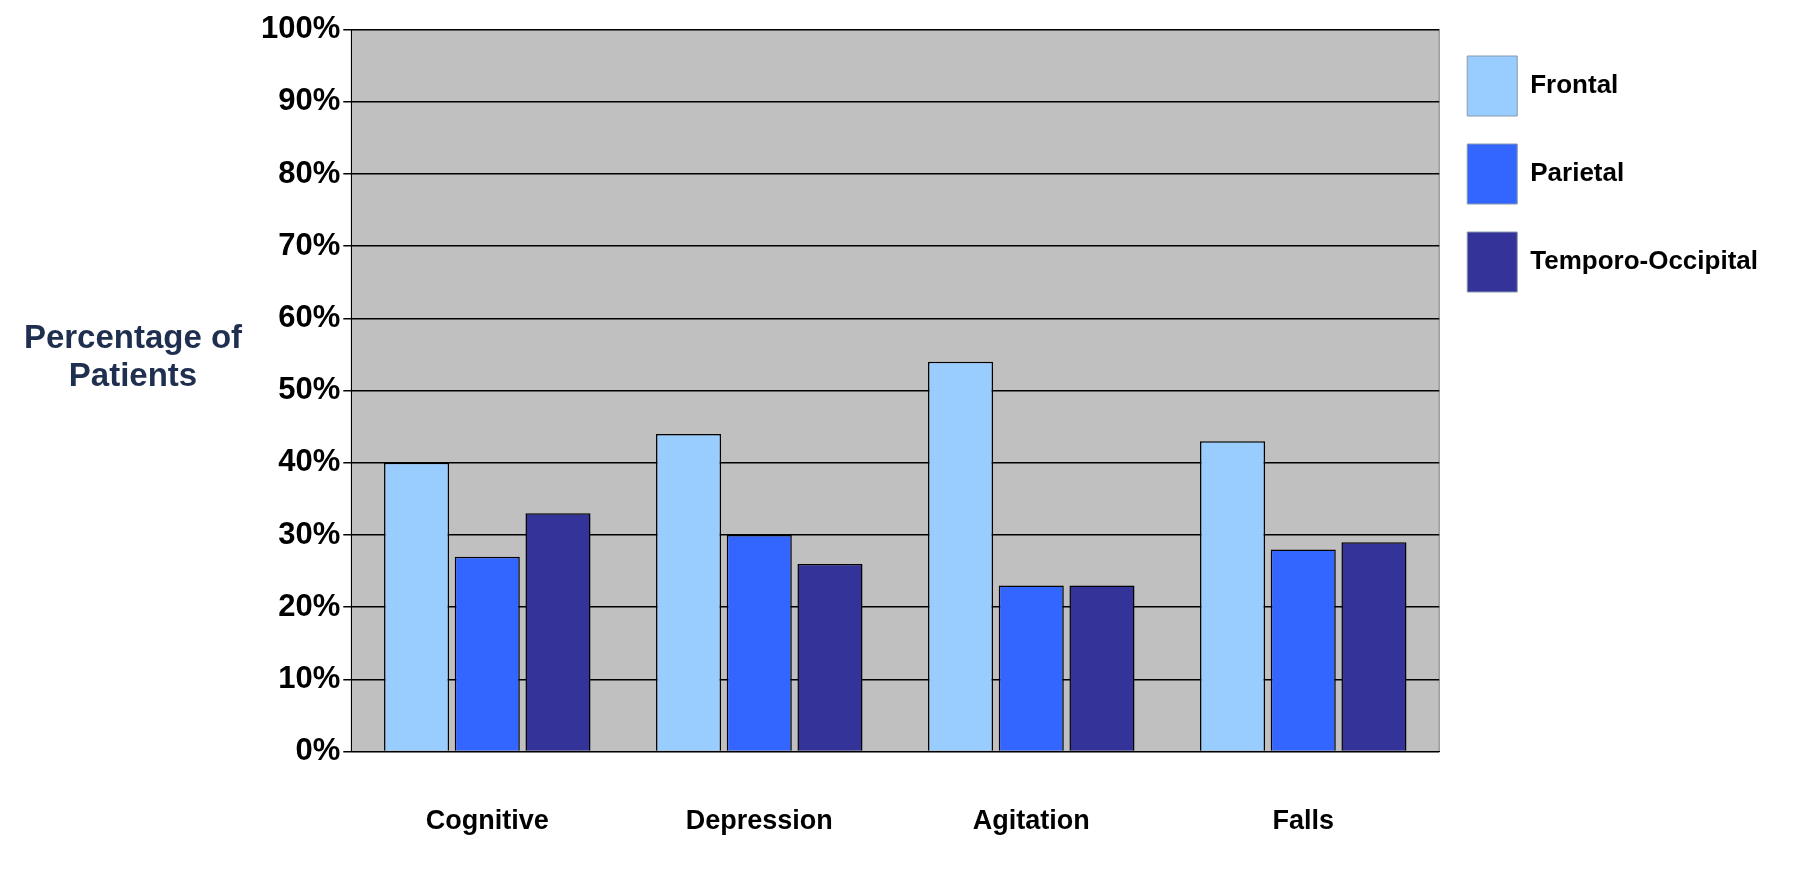 Image resolution: width=1793 pixels, height=892 pixels. Describe the element at coordinates (1303, 820) in the screenshot. I see `x-tick-label: Falls` at that location.